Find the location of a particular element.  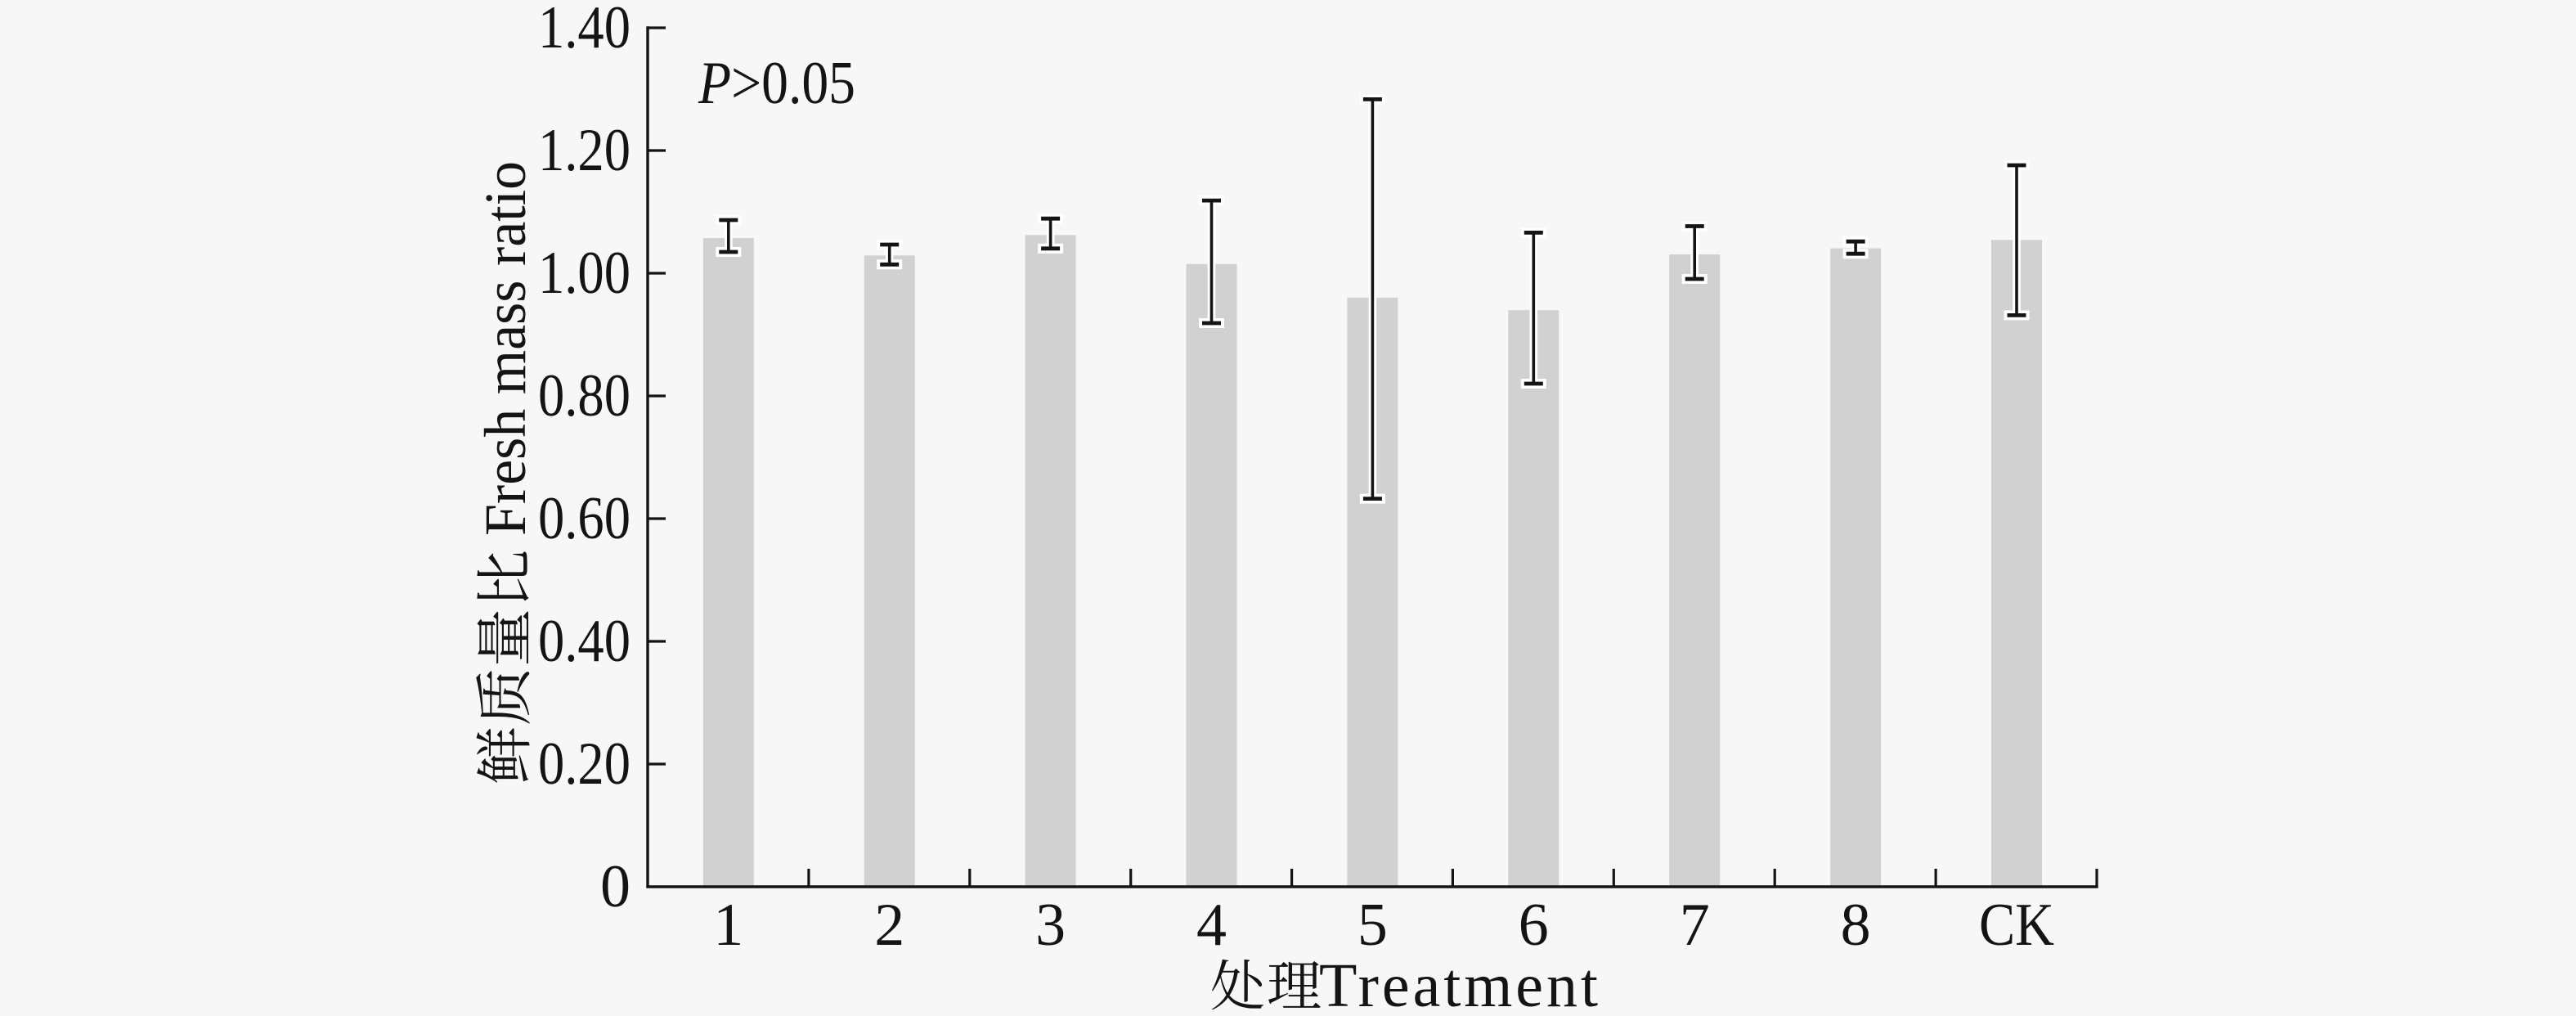

svg-text: 1 is located at coordinates (728, 925).